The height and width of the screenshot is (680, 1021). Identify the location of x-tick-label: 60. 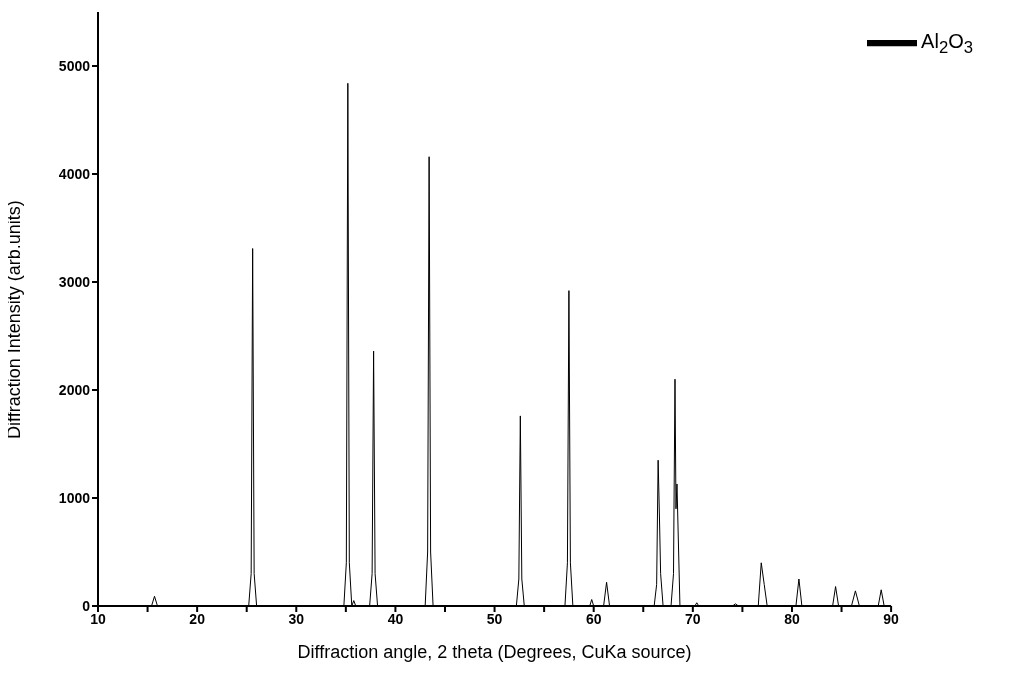
(593, 618).